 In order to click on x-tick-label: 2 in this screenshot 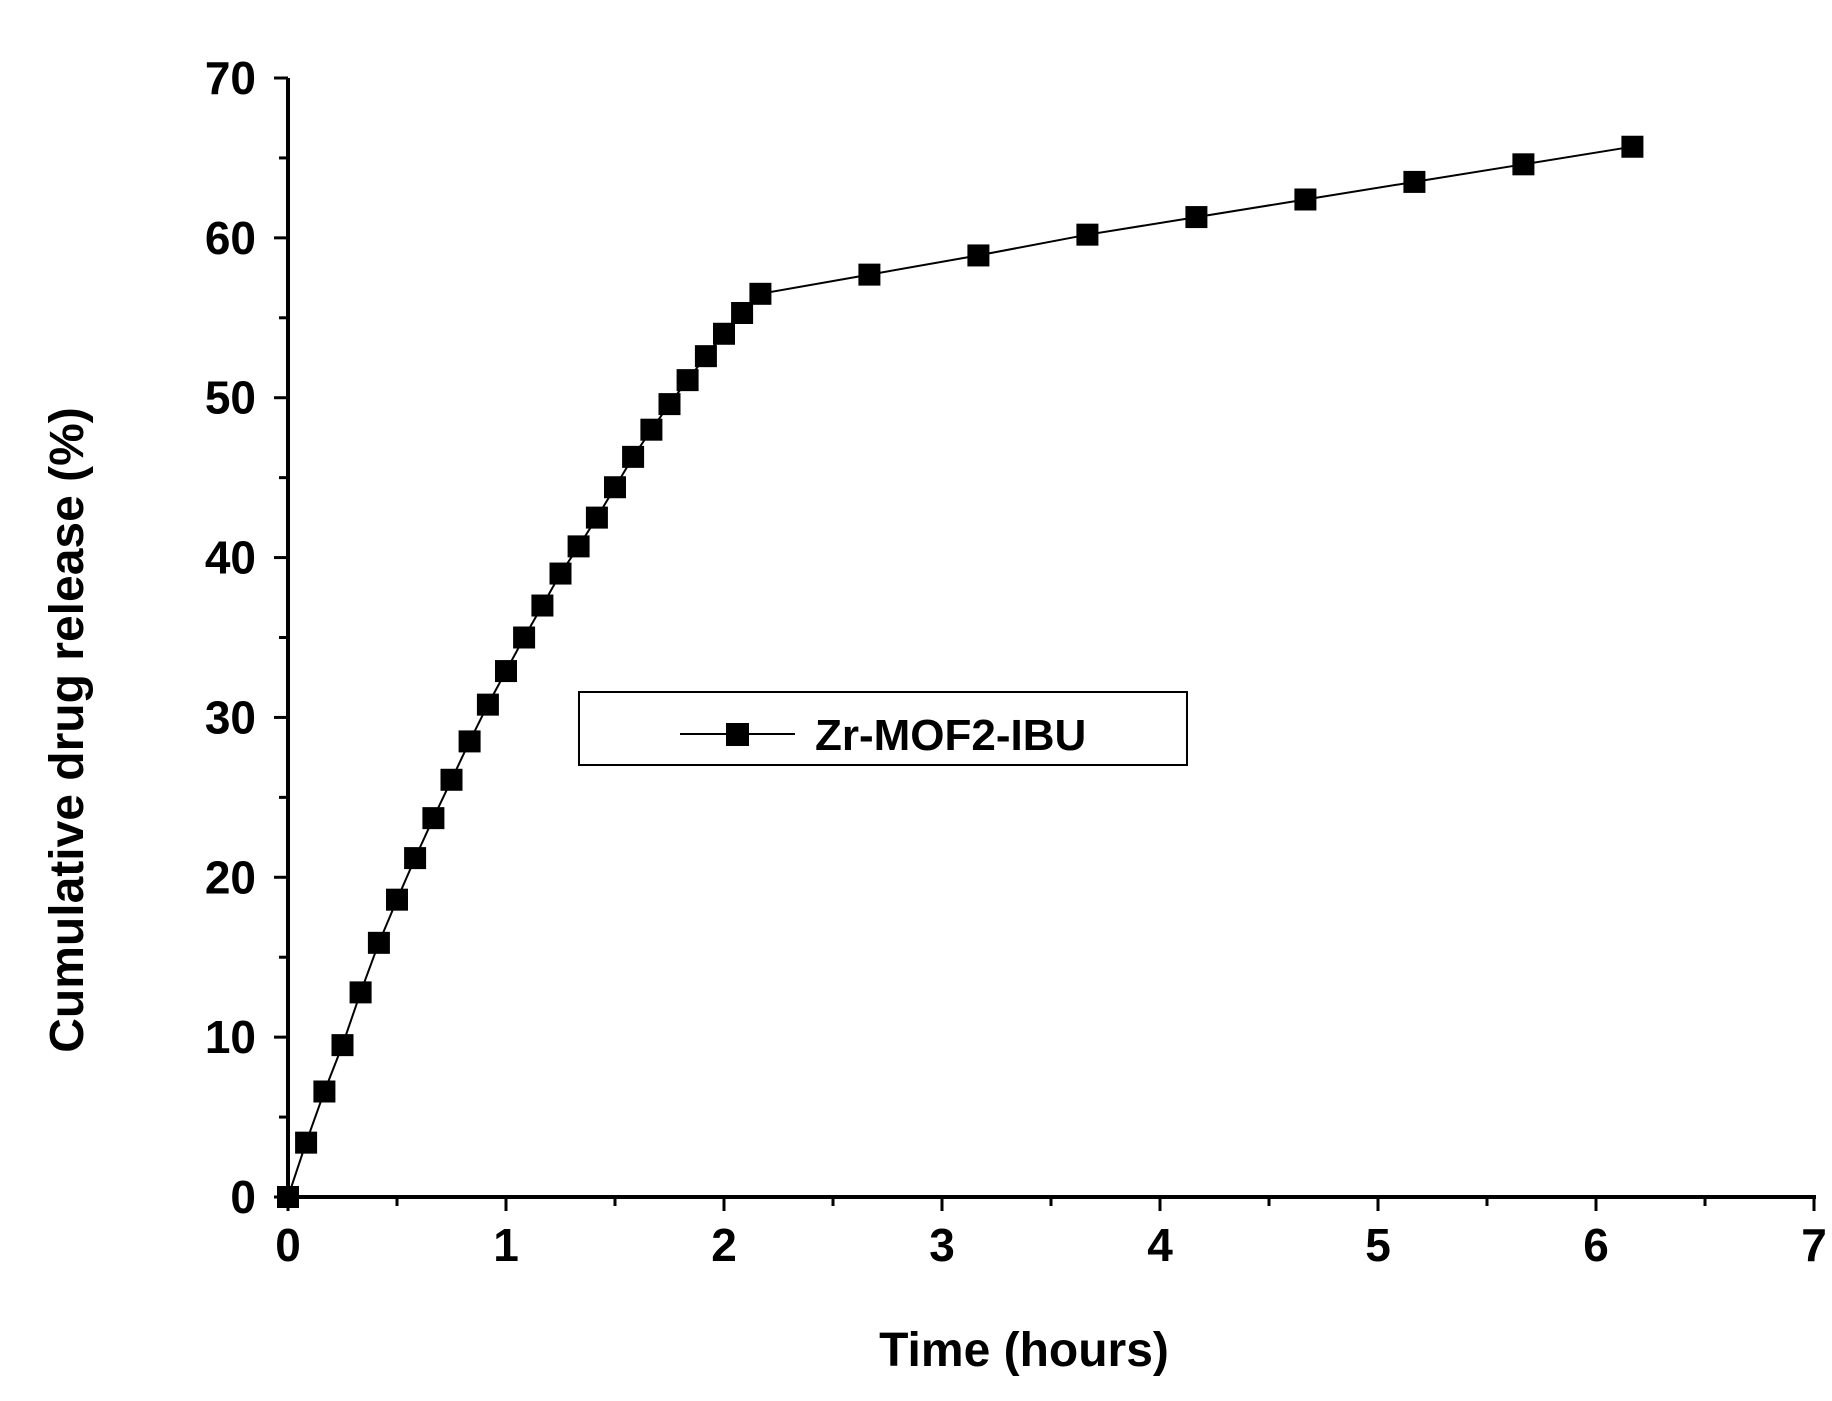, I will do `click(724, 1245)`.